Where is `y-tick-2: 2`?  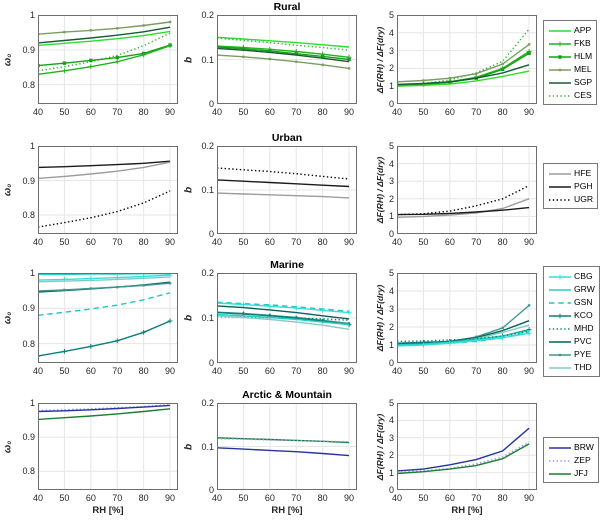
y-tick-2: 2 is located at coordinates (391, 68).